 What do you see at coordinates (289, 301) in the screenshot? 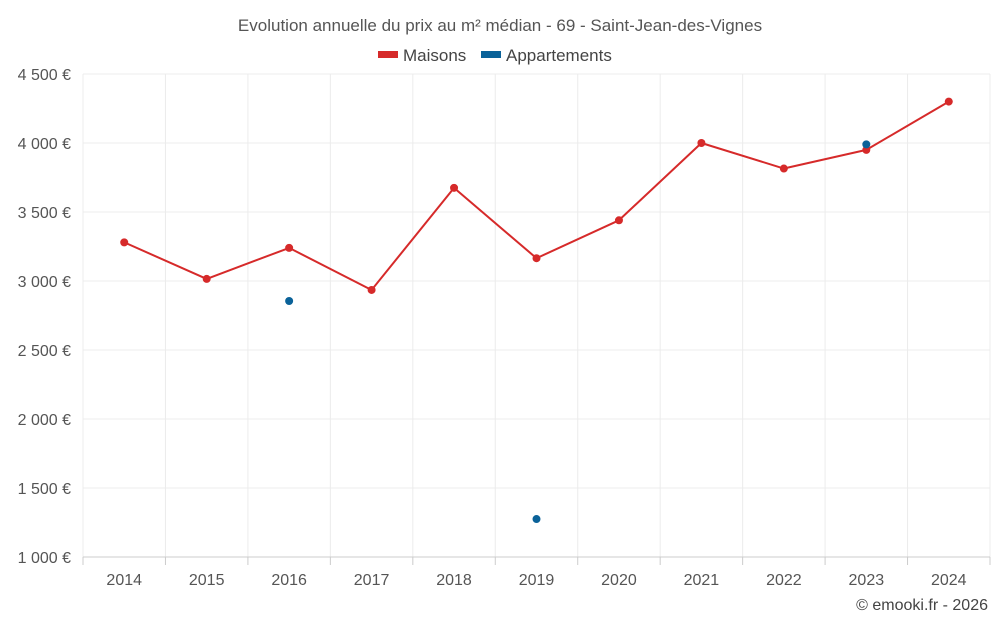
I see `data-point-appartements-2016` at bounding box center [289, 301].